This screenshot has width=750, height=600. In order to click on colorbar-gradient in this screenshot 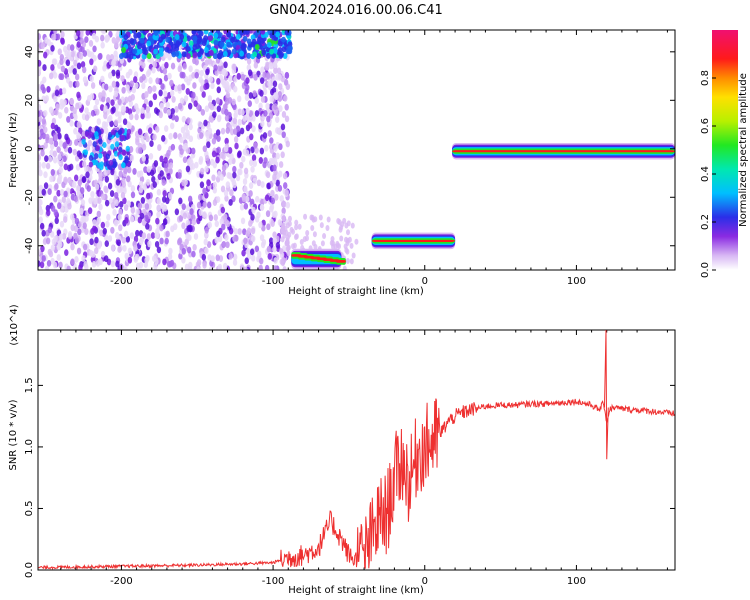, I will do `click(725, 150)`.